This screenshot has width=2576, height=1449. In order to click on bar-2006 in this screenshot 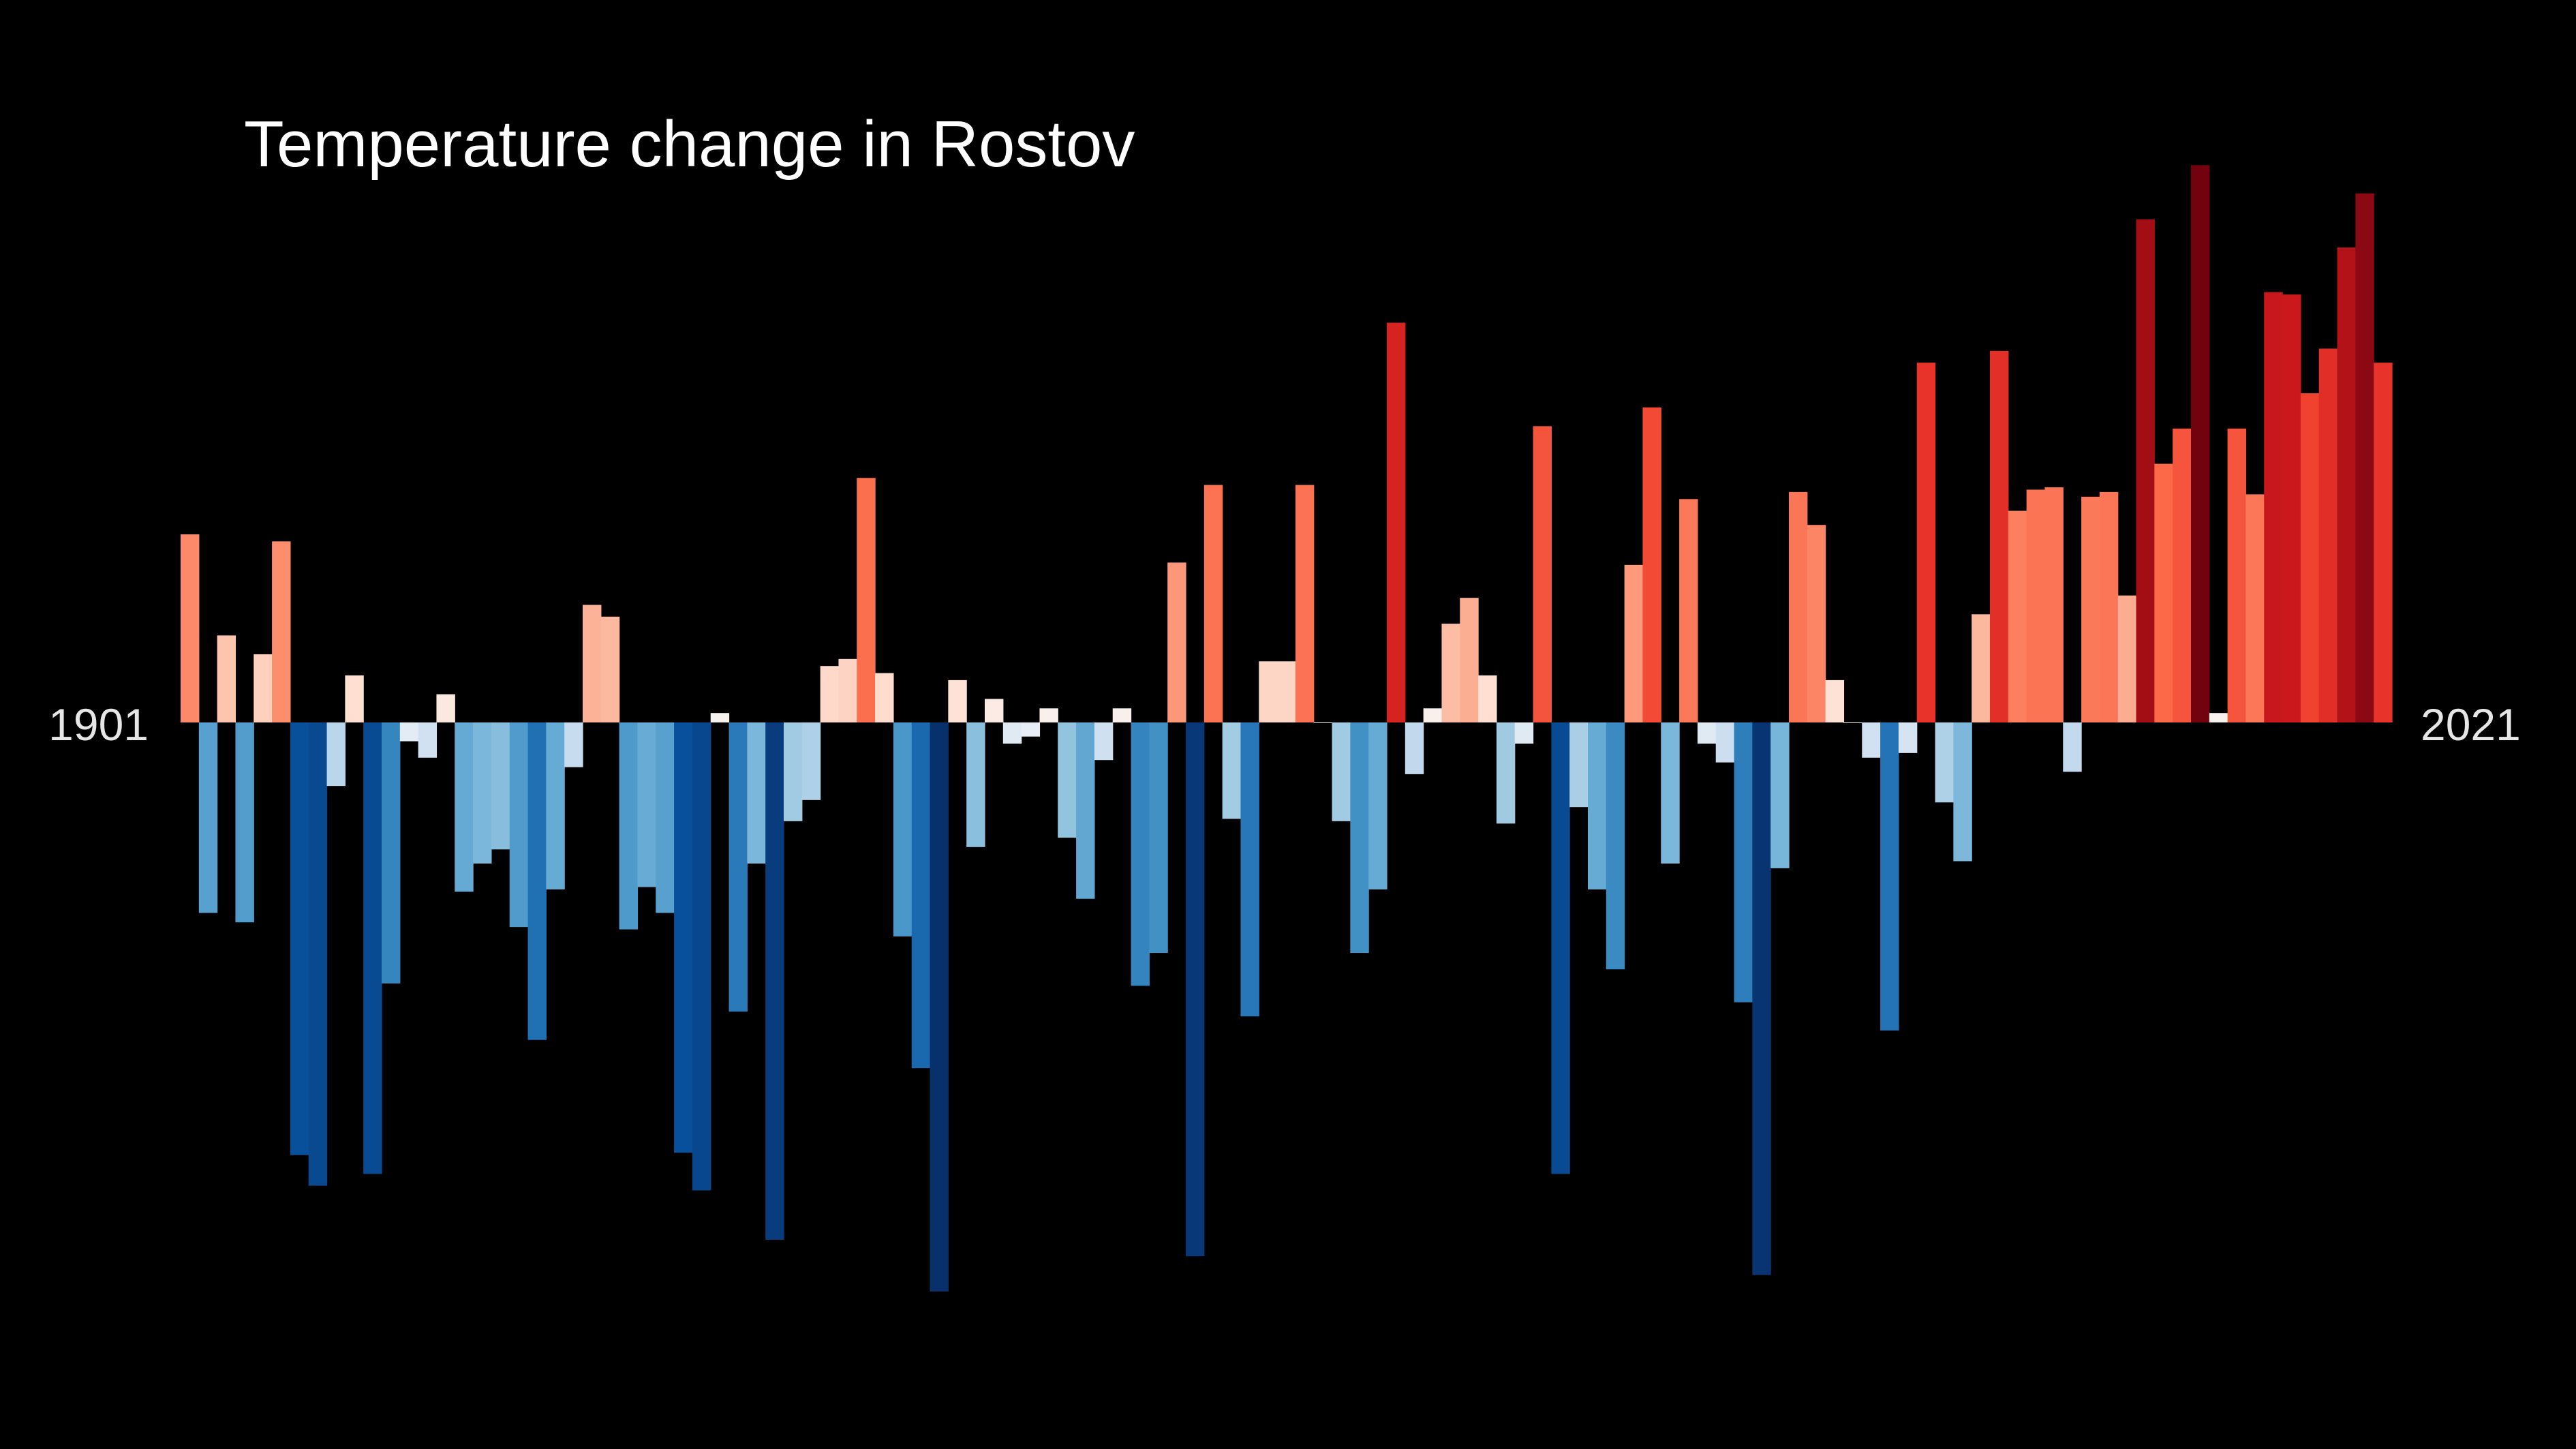, I will do `click(2109, 606)`.